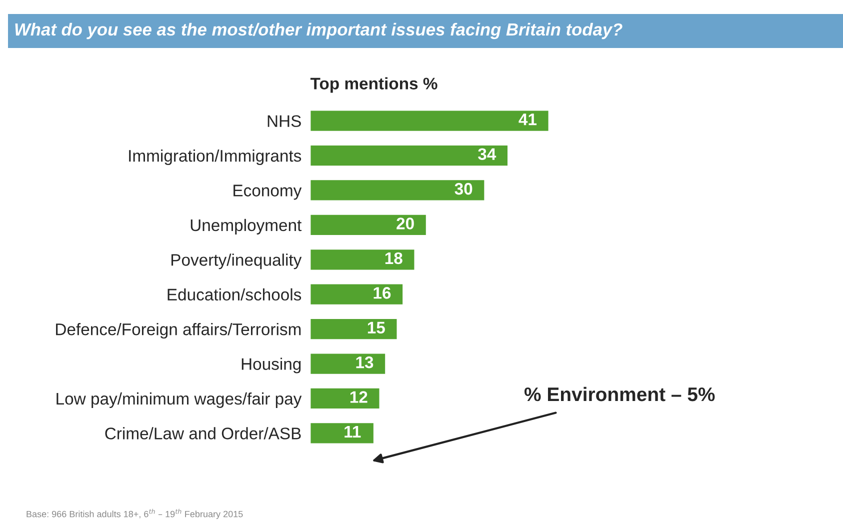 Image resolution: width=843 pixels, height=526 pixels. I want to click on data-label: 34, so click(487, 154).